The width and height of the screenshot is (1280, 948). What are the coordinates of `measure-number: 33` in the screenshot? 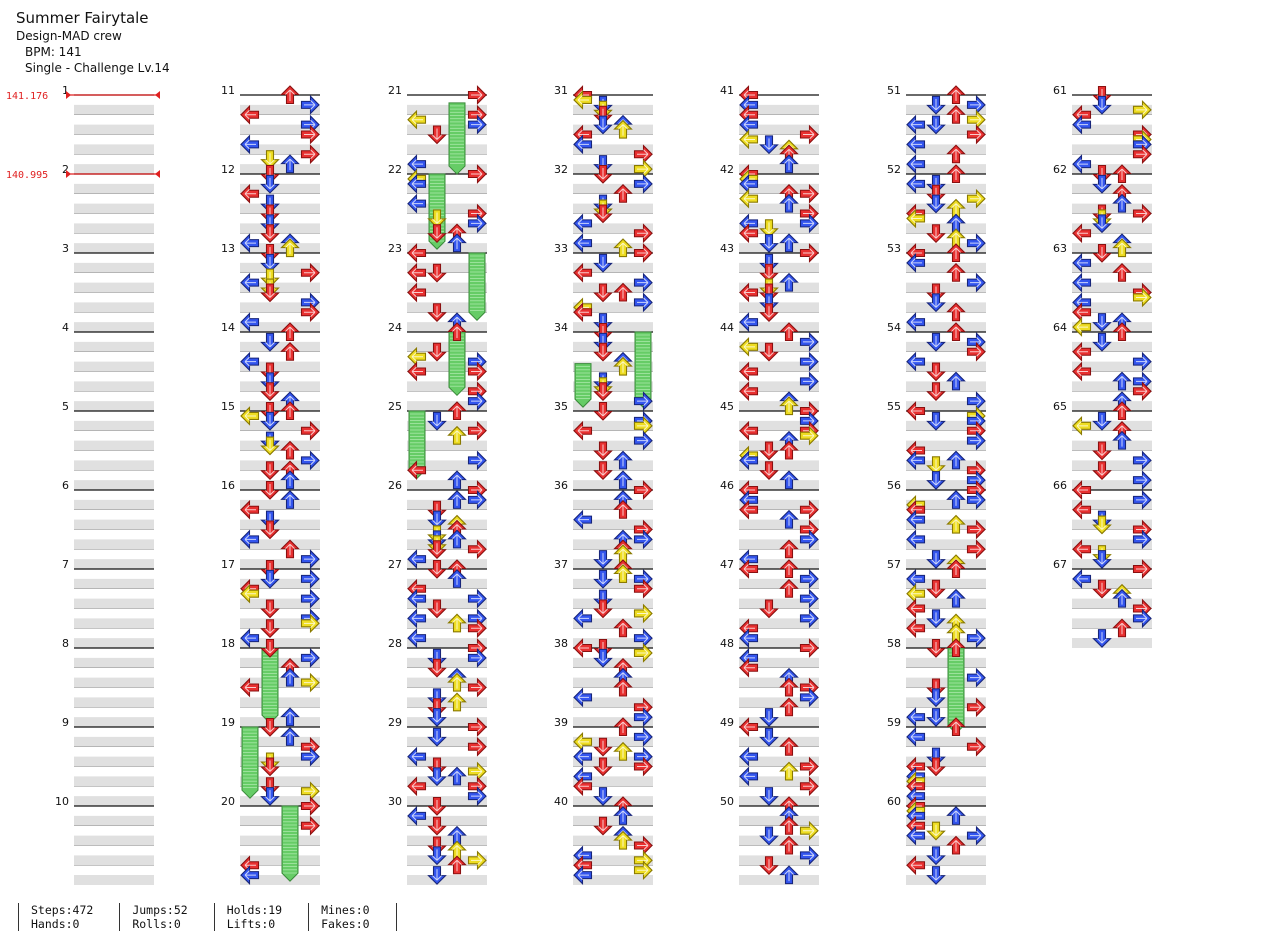 It's located at (561, 248).